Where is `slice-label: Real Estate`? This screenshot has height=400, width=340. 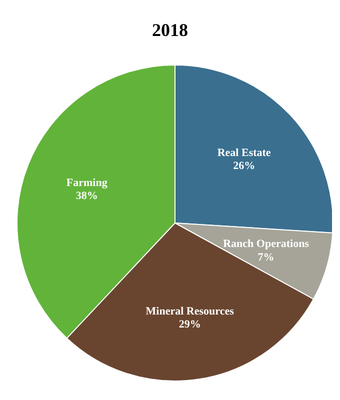 slice-label: Real Estate is located at coordinates (244, 152).